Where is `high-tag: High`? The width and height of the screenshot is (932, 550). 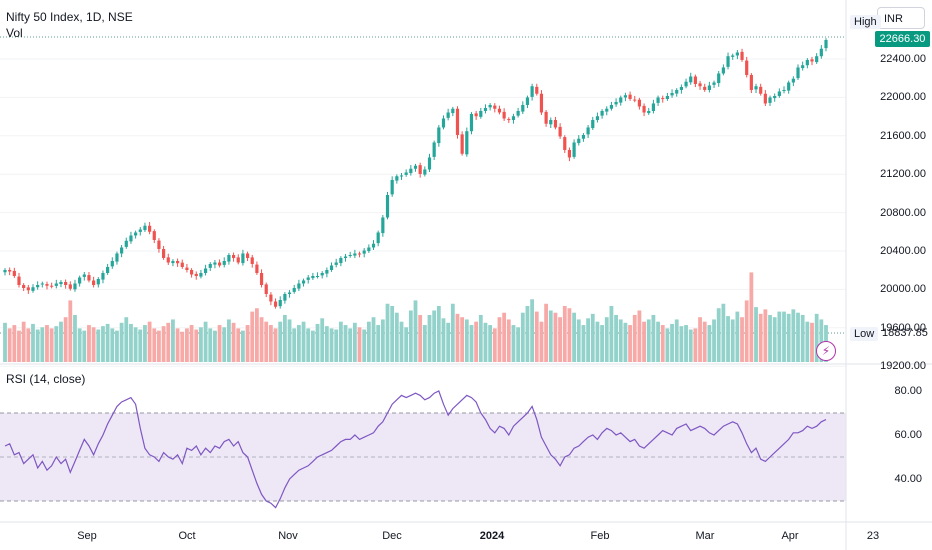
high-tag: High is located at coordinates (865, 22).